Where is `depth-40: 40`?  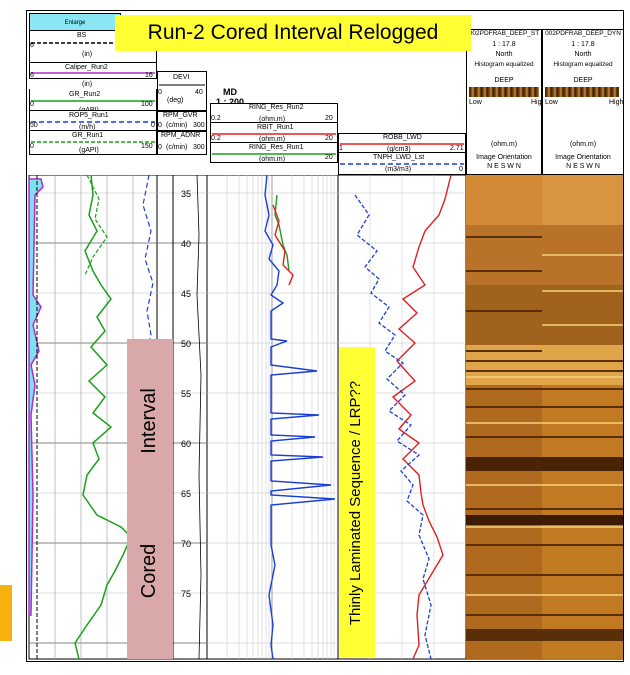
depth-40: 40 is located at coordinates (186, 244).